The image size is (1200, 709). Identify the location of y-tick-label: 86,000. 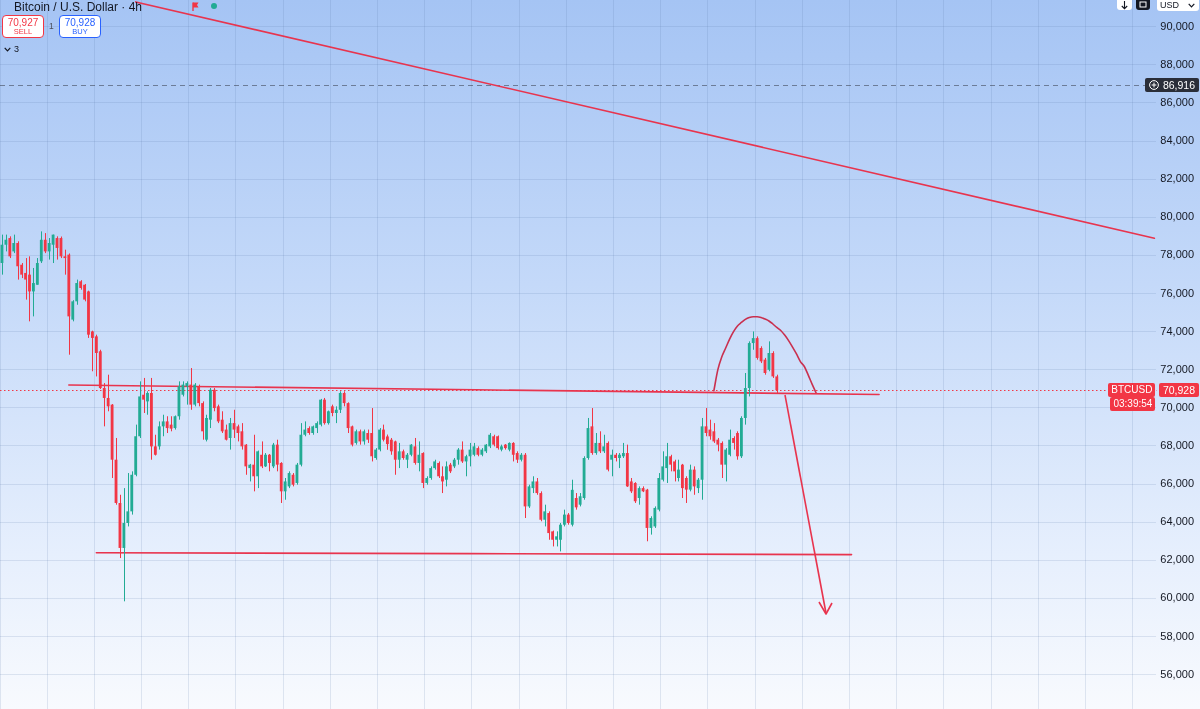
(1177, 101).